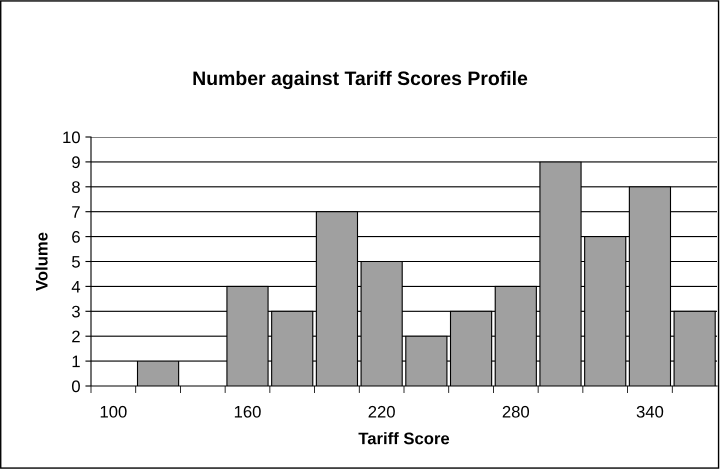 This screenshot has width=720, height=469. What do you see at coordinates (76, 336) in the screenshot?
I see `y-tick-label: 2` at bounding box center [76, 336].